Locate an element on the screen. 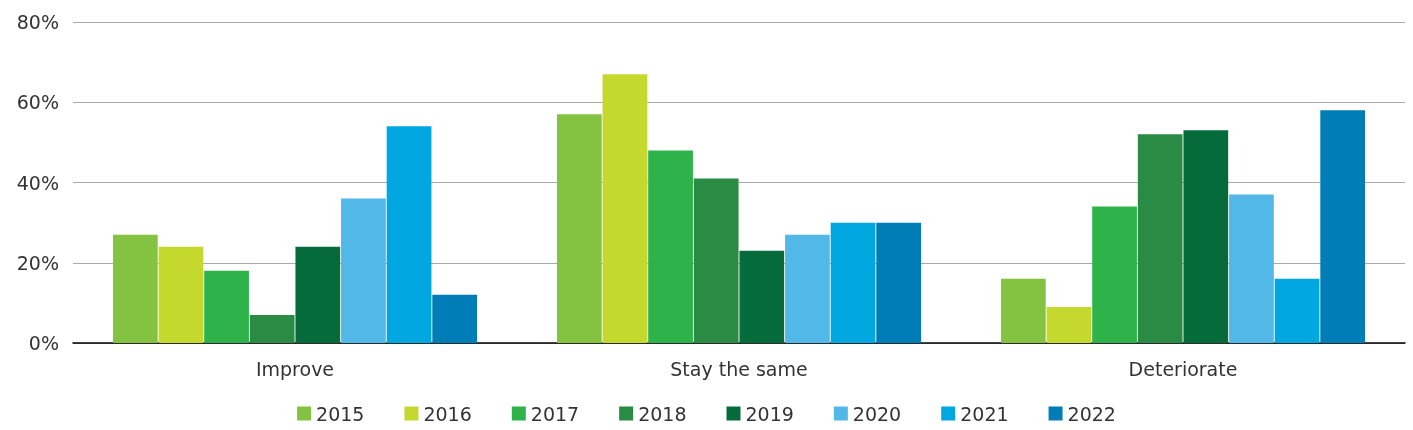 This screenshot has width=1413, height=430. legend-label: 2018 is located at coordinates (662, 413).